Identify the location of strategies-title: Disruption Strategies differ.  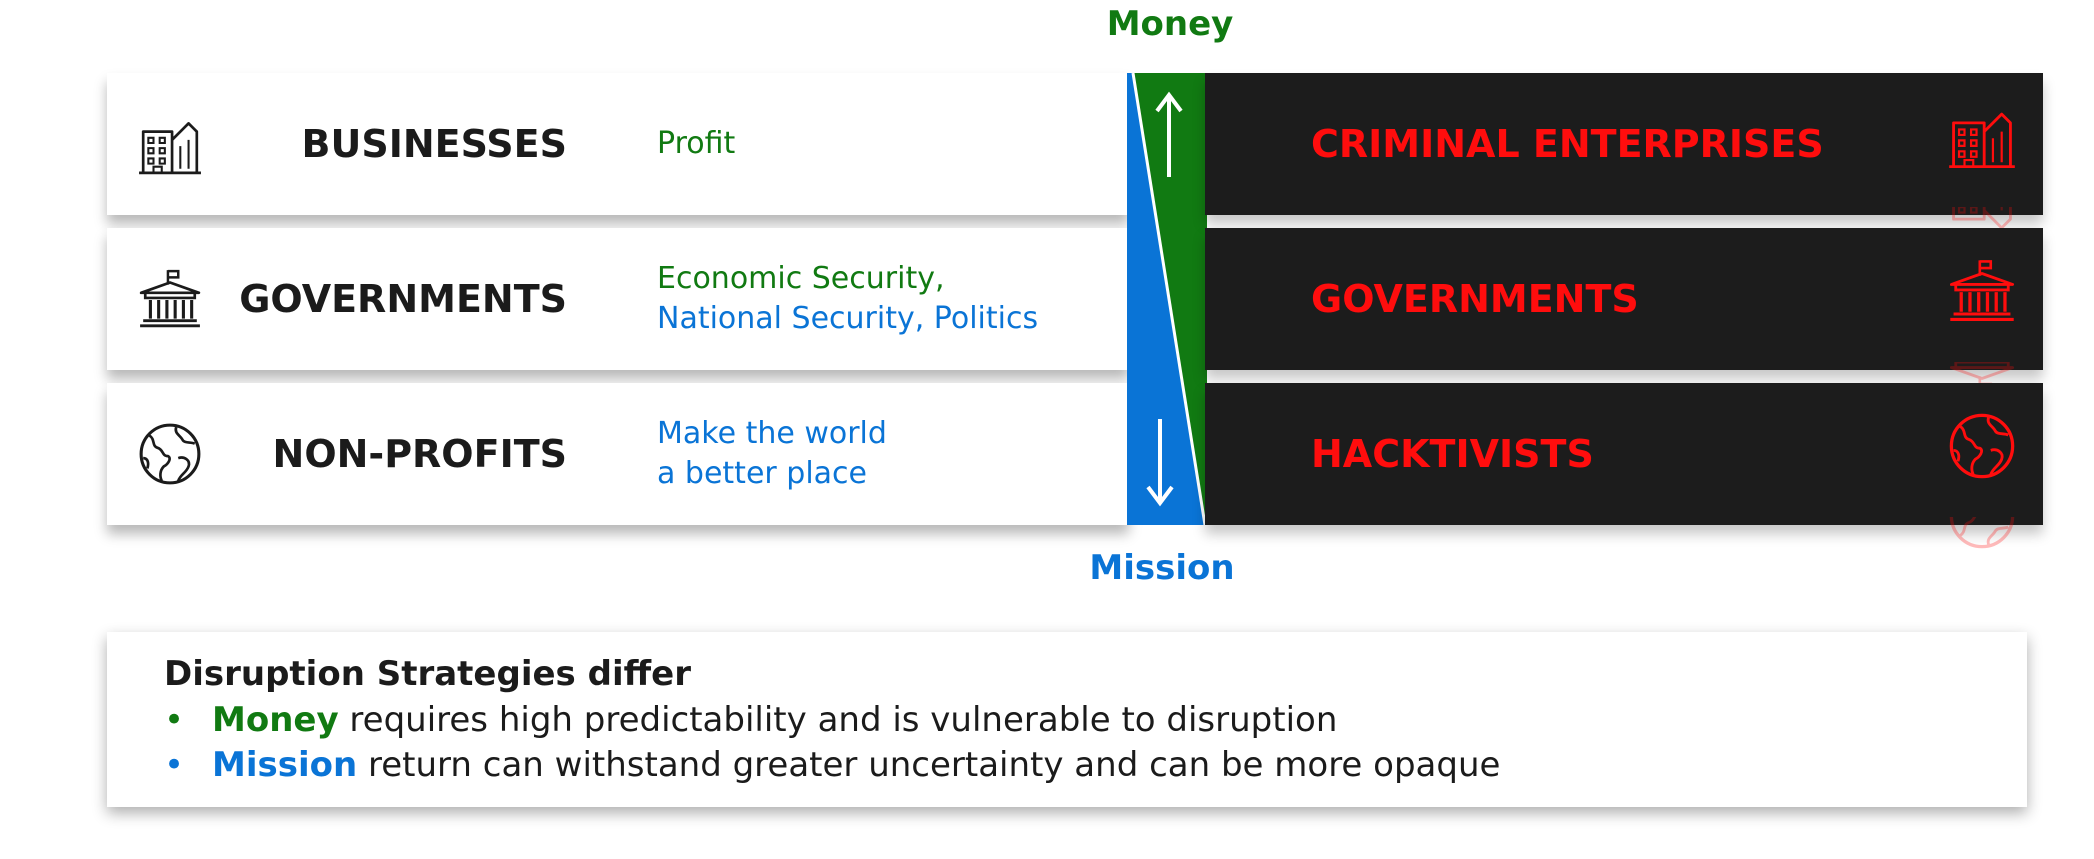
(427, 674).